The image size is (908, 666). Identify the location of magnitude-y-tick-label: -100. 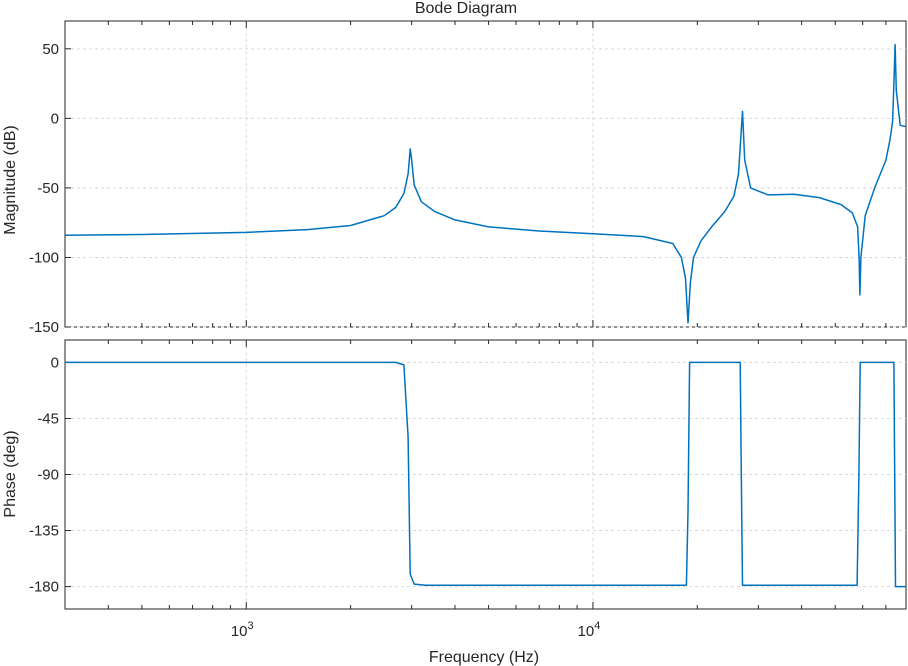
(44, 257).